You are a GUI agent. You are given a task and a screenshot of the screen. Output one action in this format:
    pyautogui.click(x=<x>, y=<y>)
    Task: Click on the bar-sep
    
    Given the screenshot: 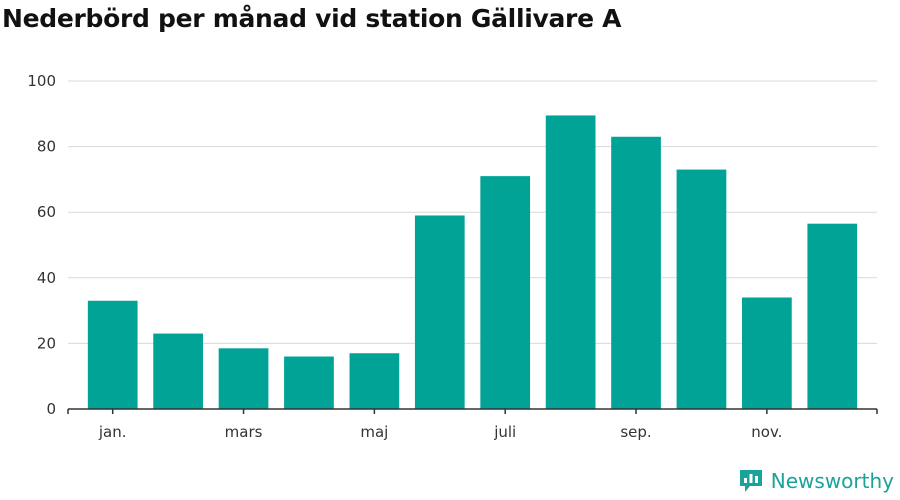 What is the action you would take?
    pyautogui.click(x=636, y=272)
    